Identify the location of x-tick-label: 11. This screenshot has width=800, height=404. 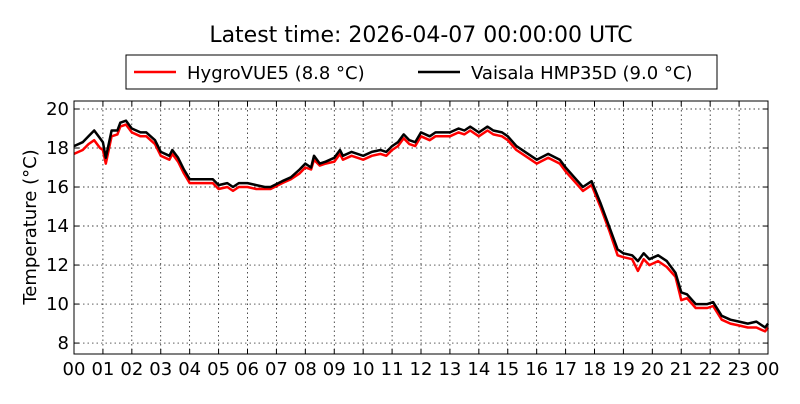
(392, 369).